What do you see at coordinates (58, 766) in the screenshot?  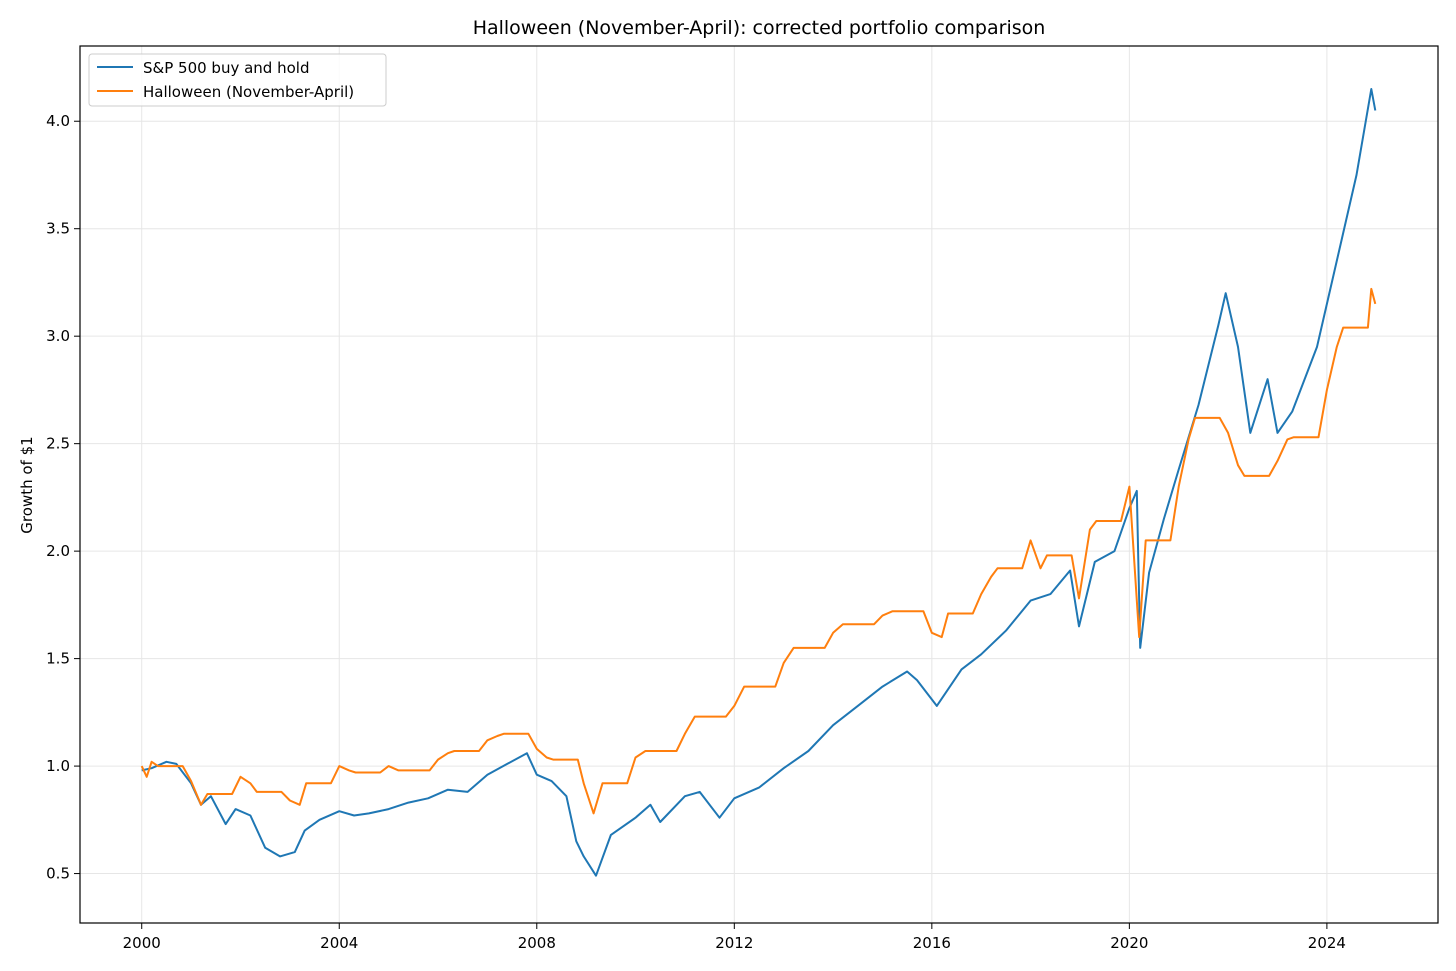 I see `y-tick-label: 1.0` at bounding box center [58, 766].